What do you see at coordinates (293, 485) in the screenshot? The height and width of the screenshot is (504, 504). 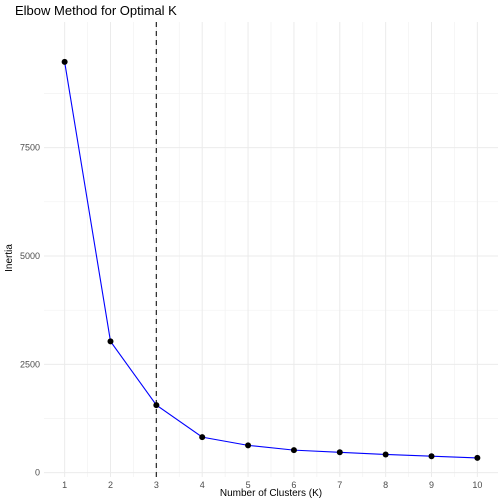 I see `x-tick-label: 6` at bounding box center [293, 485].